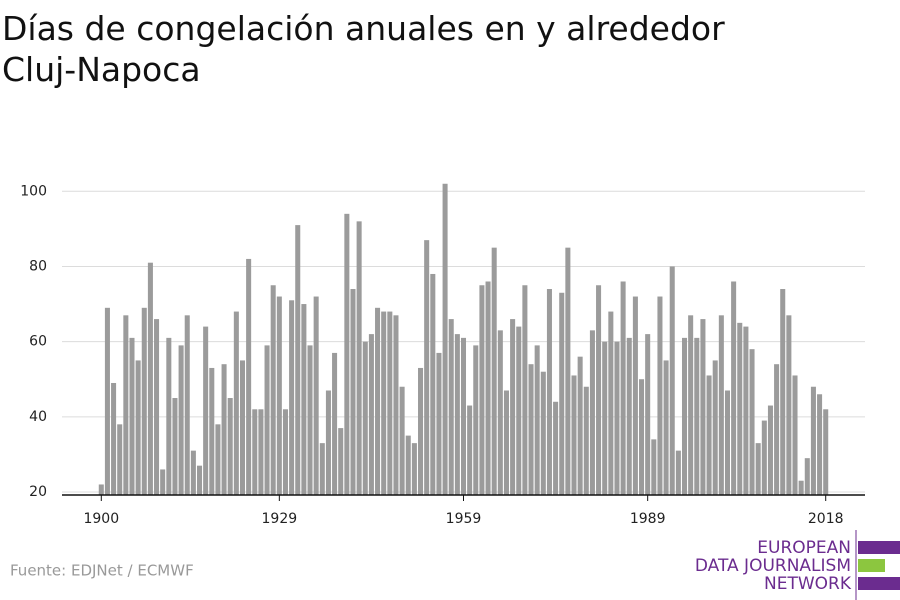  What do you see at coordinates (33, 191) in the screenshot?
I see `y-tick-label: 100` at bounding box center [33, 191].